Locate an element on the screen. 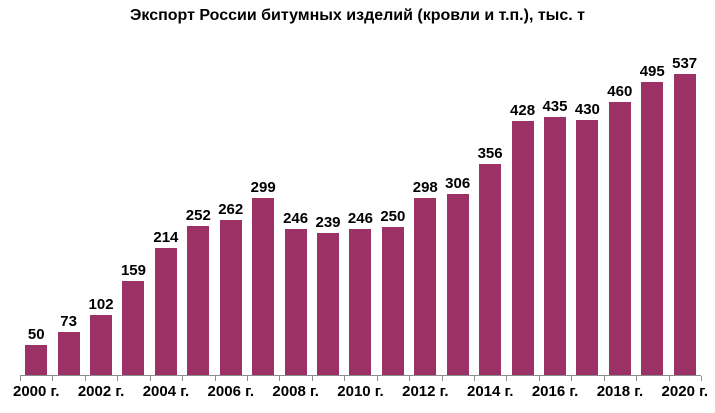  bar-value-label: 428 is located at coordinates (523, 110).